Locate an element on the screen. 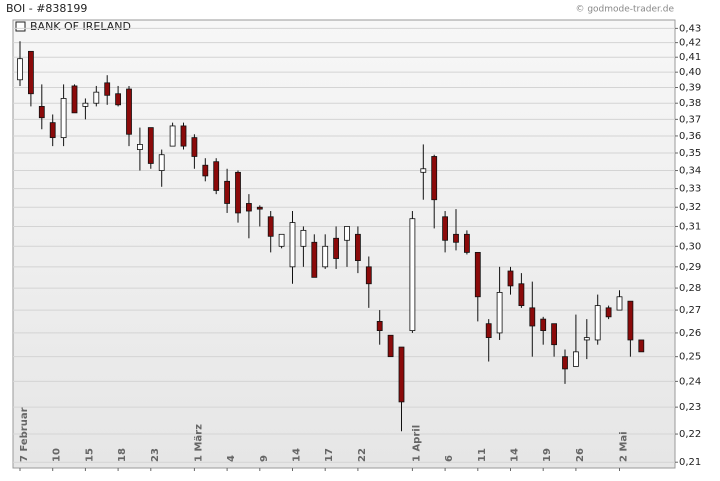 This screenshot has height=481, width=720. y-tick-label: 0,23 is located at coordinates (690, 407).